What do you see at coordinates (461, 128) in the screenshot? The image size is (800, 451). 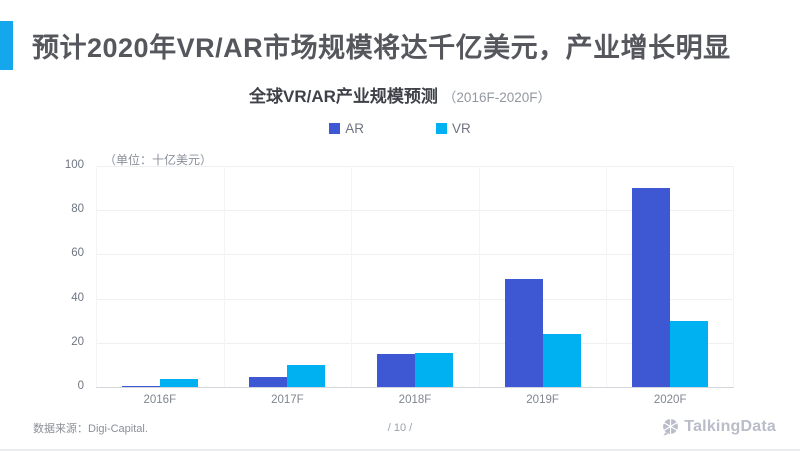 I see `legend-label: VR` at bounding box center [461, 128].